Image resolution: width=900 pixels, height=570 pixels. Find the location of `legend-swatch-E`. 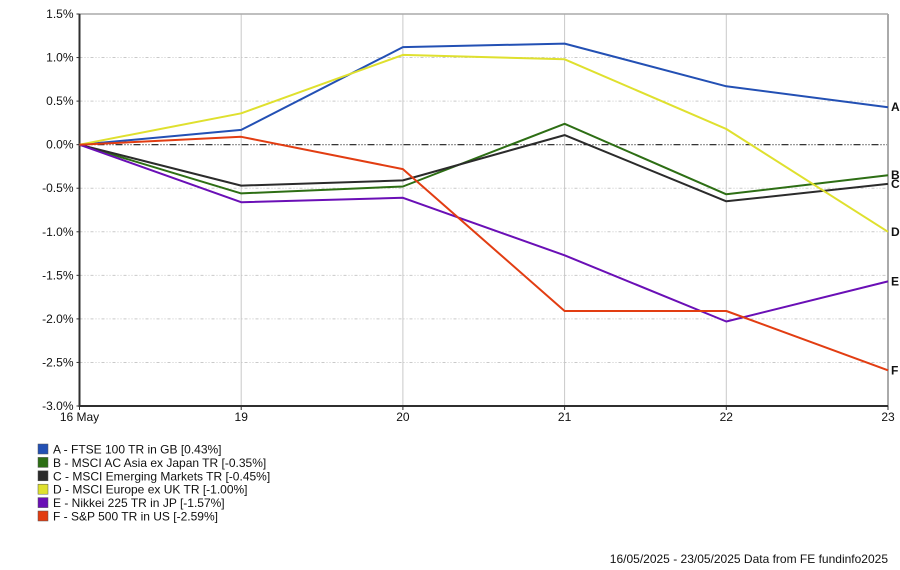

legend-swatch-E is located at coordinates (43, 502).